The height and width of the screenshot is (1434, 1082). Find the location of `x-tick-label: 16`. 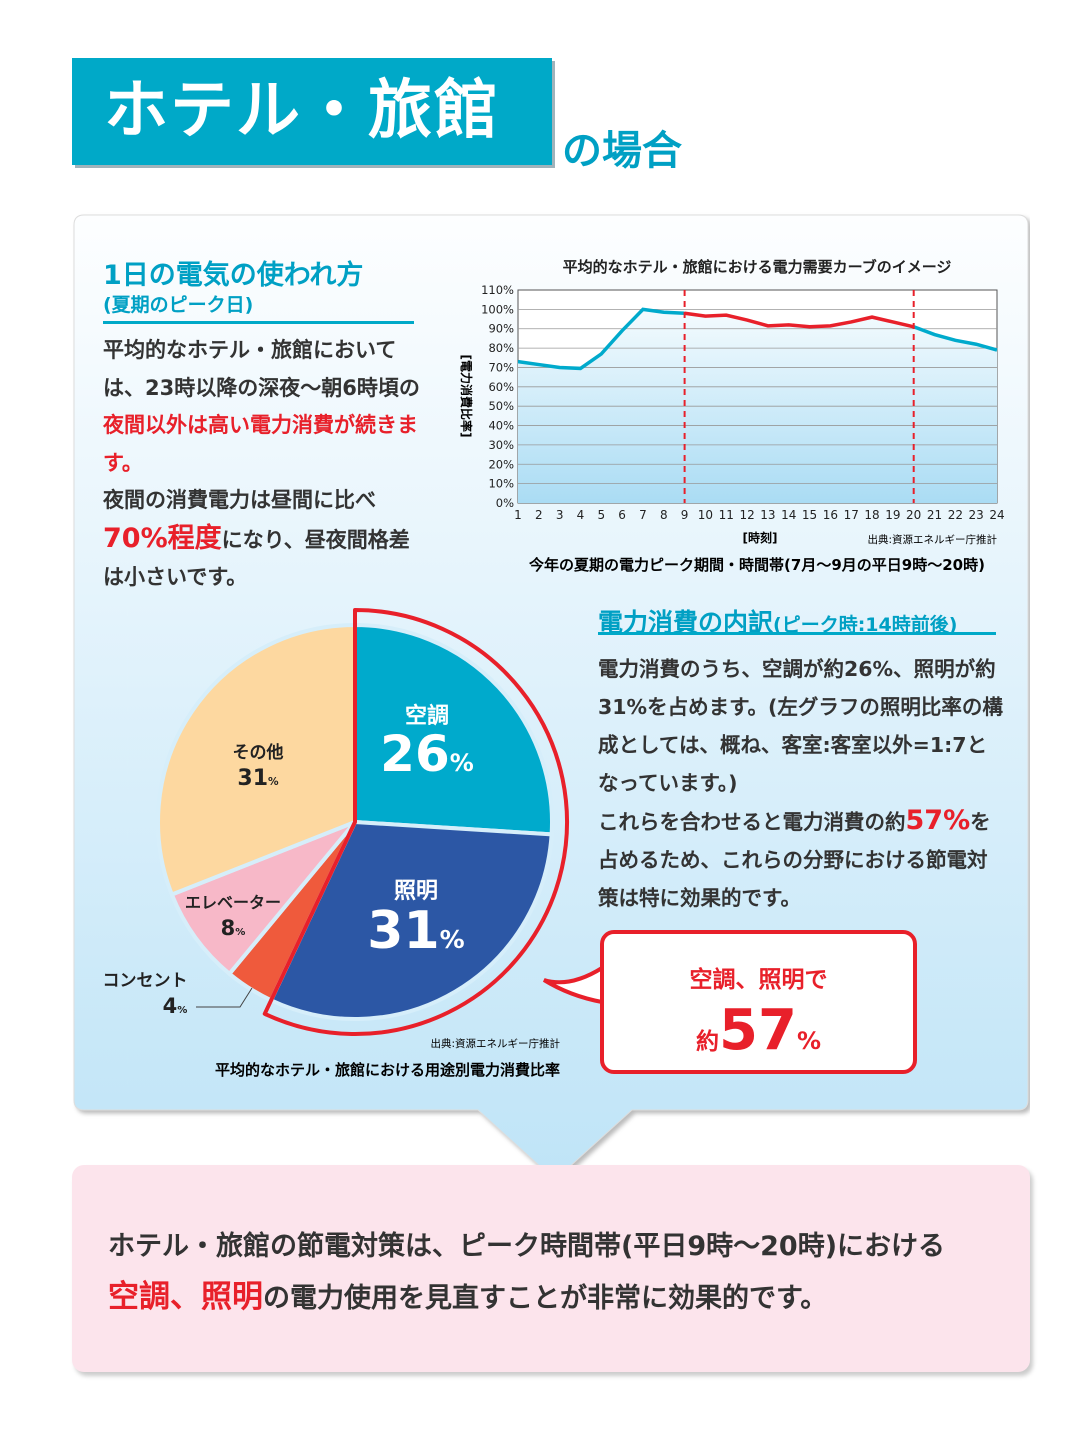

x-tick-label: 16 is located at coordinates (830, 515).